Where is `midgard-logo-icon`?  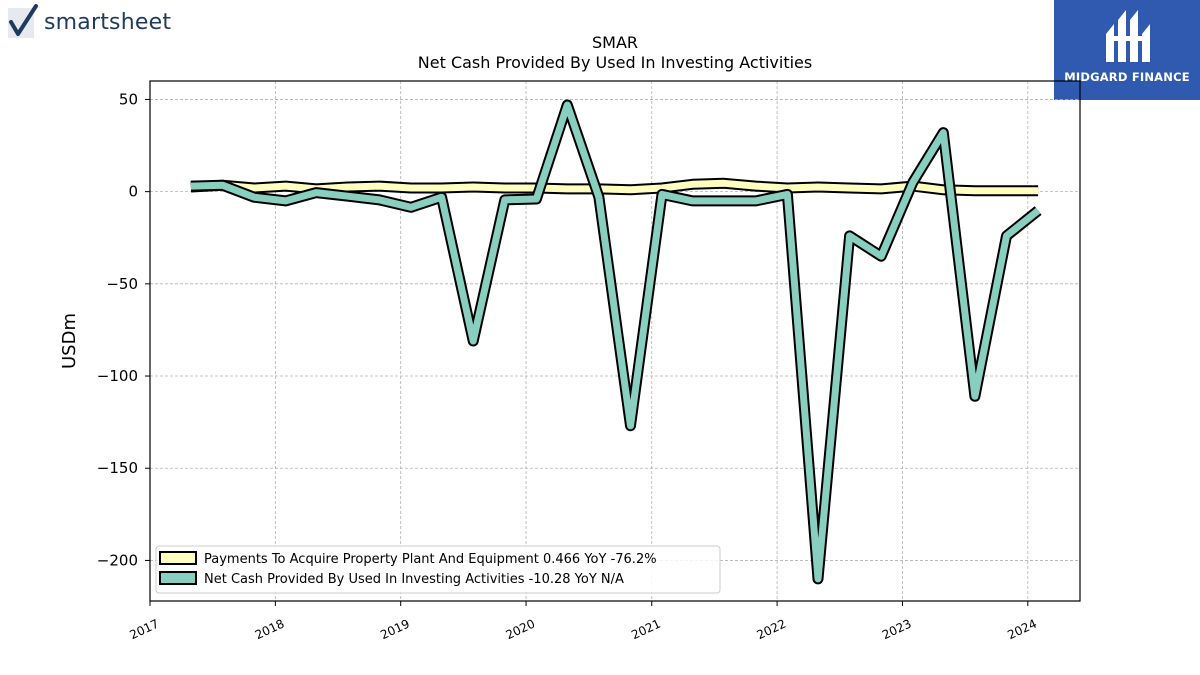
midgard-logo-icon is located at coordinates (1128, 36).